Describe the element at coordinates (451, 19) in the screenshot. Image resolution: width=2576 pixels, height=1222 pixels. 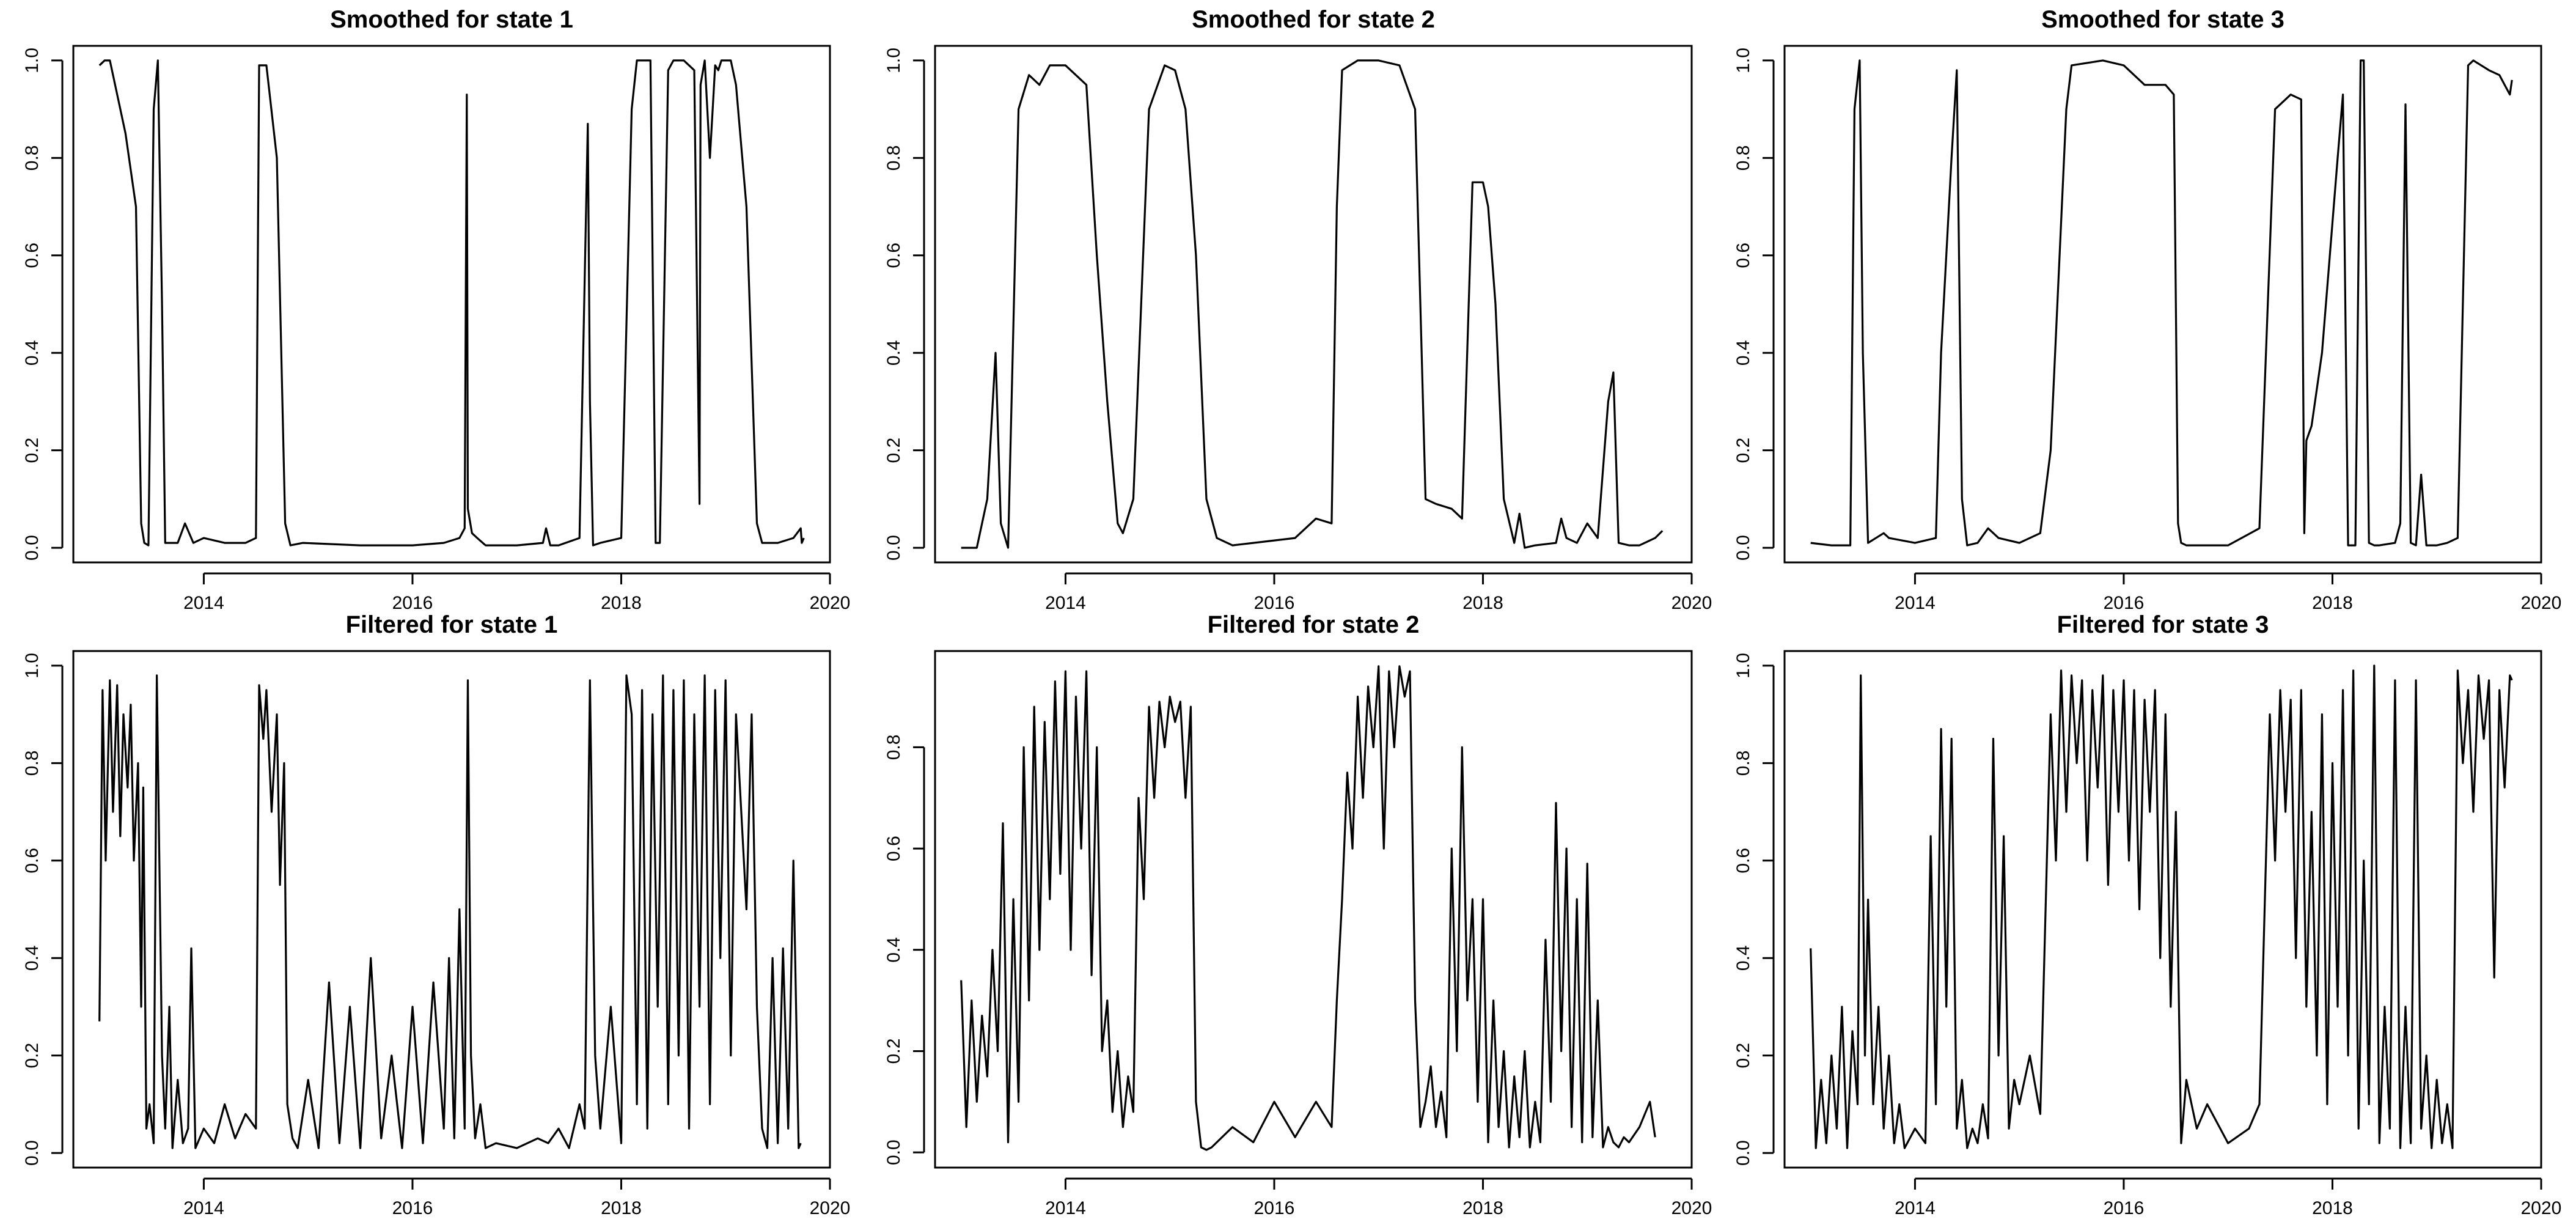
I see `chart-title: Smoothed for state 1` at that location.